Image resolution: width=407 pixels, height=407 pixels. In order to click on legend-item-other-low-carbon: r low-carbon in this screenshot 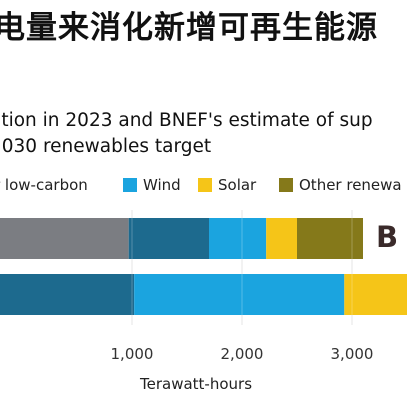, I will do `click(44, 185)`.